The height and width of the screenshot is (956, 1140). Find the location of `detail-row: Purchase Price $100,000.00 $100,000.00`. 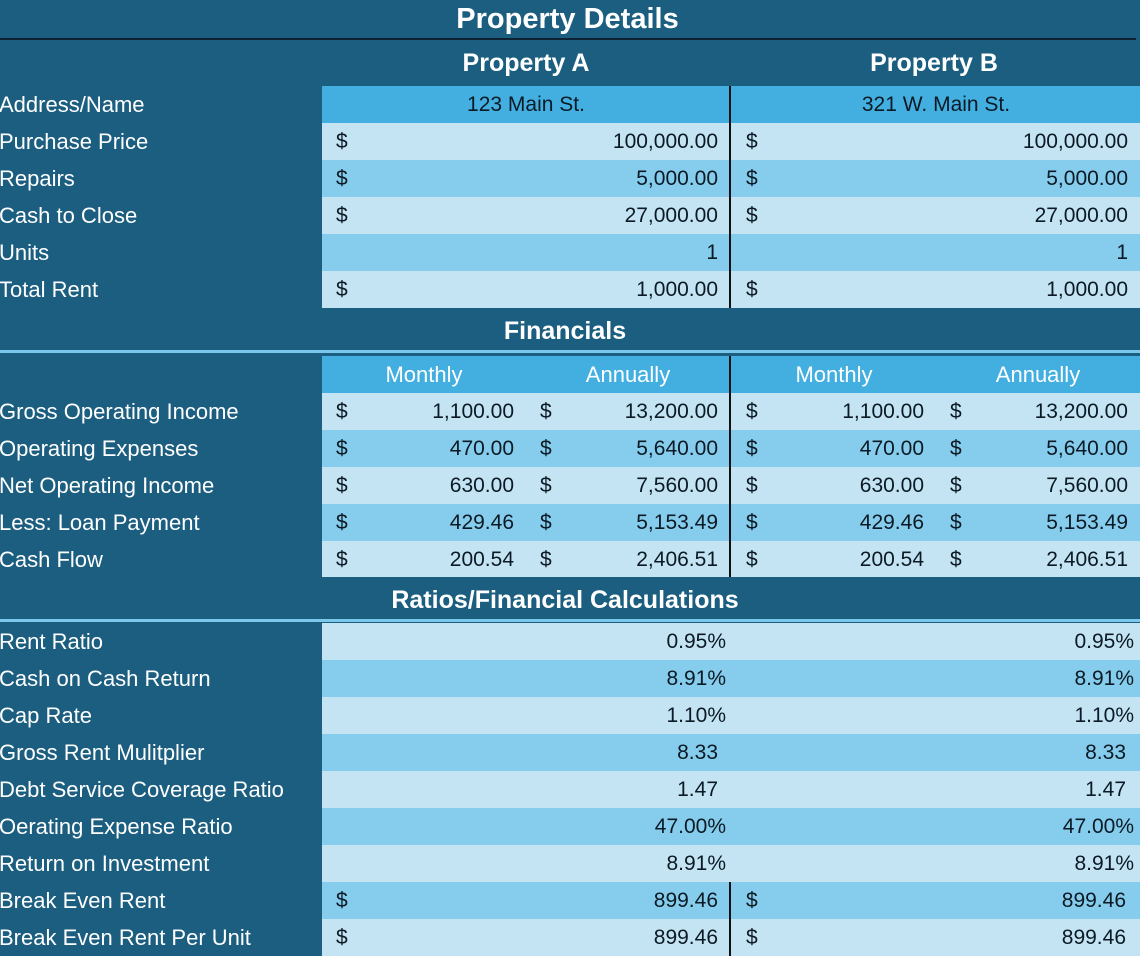

detail-row: Purchase Price $100,000.00 $100,000.00 is located at coordinates (570, 141).